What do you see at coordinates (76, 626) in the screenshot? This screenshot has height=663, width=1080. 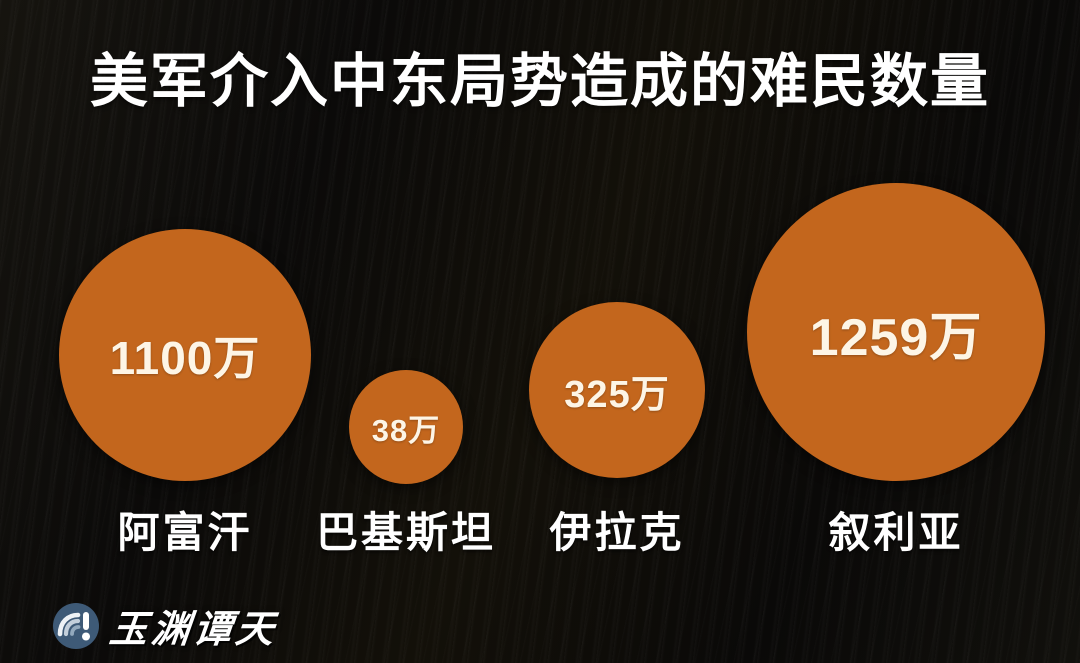 I see `wave-exclamation-logo-icon` at bounding box center [76, 626].